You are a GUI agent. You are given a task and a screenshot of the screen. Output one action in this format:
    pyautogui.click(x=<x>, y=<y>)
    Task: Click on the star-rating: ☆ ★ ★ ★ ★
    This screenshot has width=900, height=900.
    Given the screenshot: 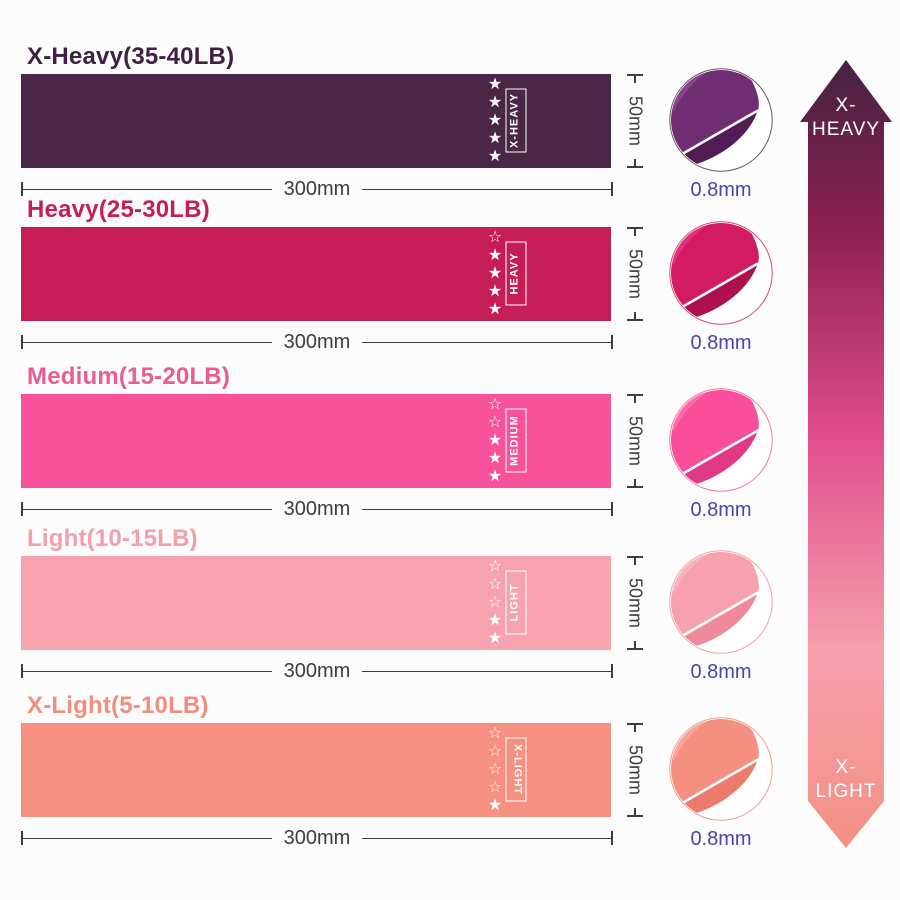 What is the action you would take?
    pyautogui.click(x=495, y=274)
    